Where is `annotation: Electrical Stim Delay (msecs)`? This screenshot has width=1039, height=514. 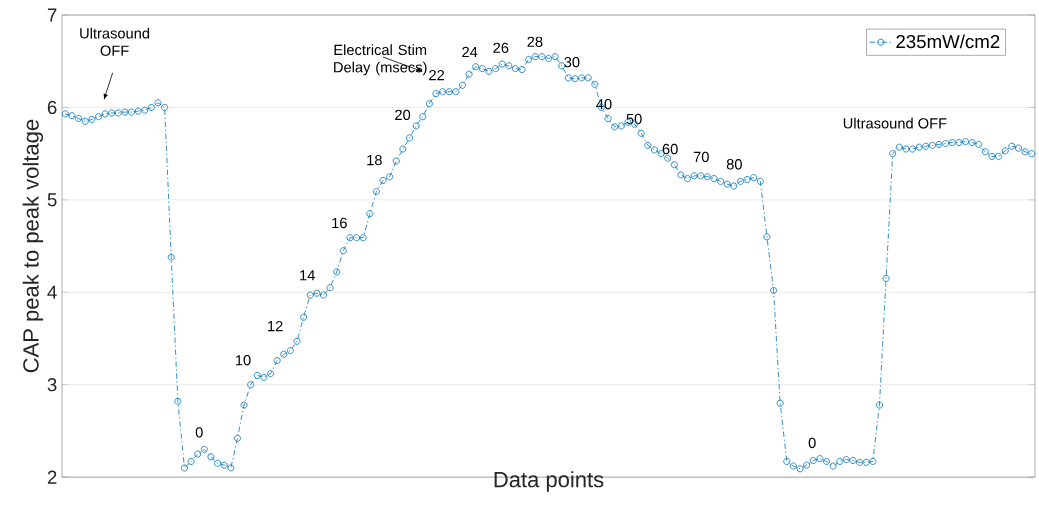
annotation: Electrical Stim Delay (msecs) is located at coordinates (380, 60).